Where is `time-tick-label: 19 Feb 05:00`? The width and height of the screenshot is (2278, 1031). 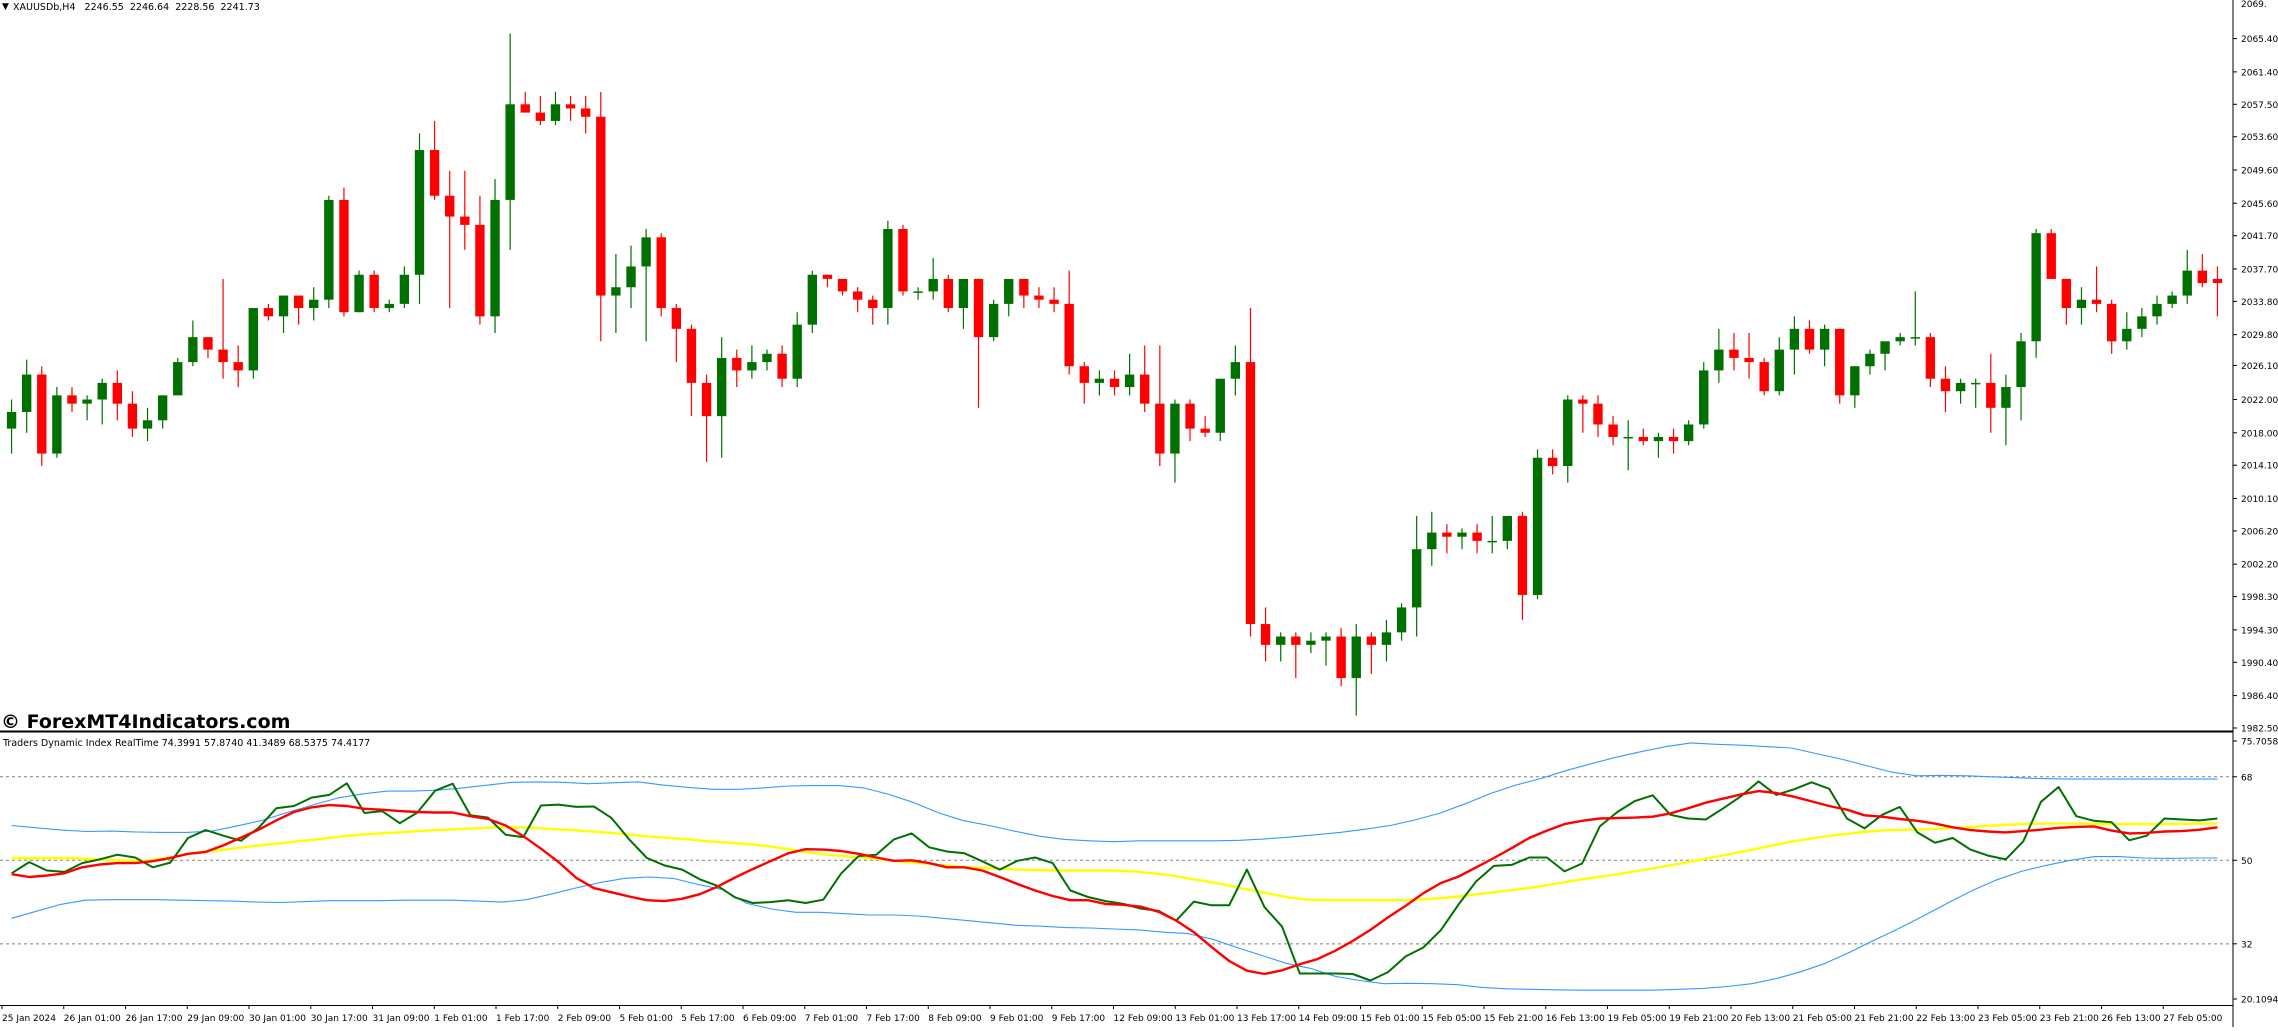
time-tick-label: 19 Feb 05:00 is located at coordinates (1637, 1019).